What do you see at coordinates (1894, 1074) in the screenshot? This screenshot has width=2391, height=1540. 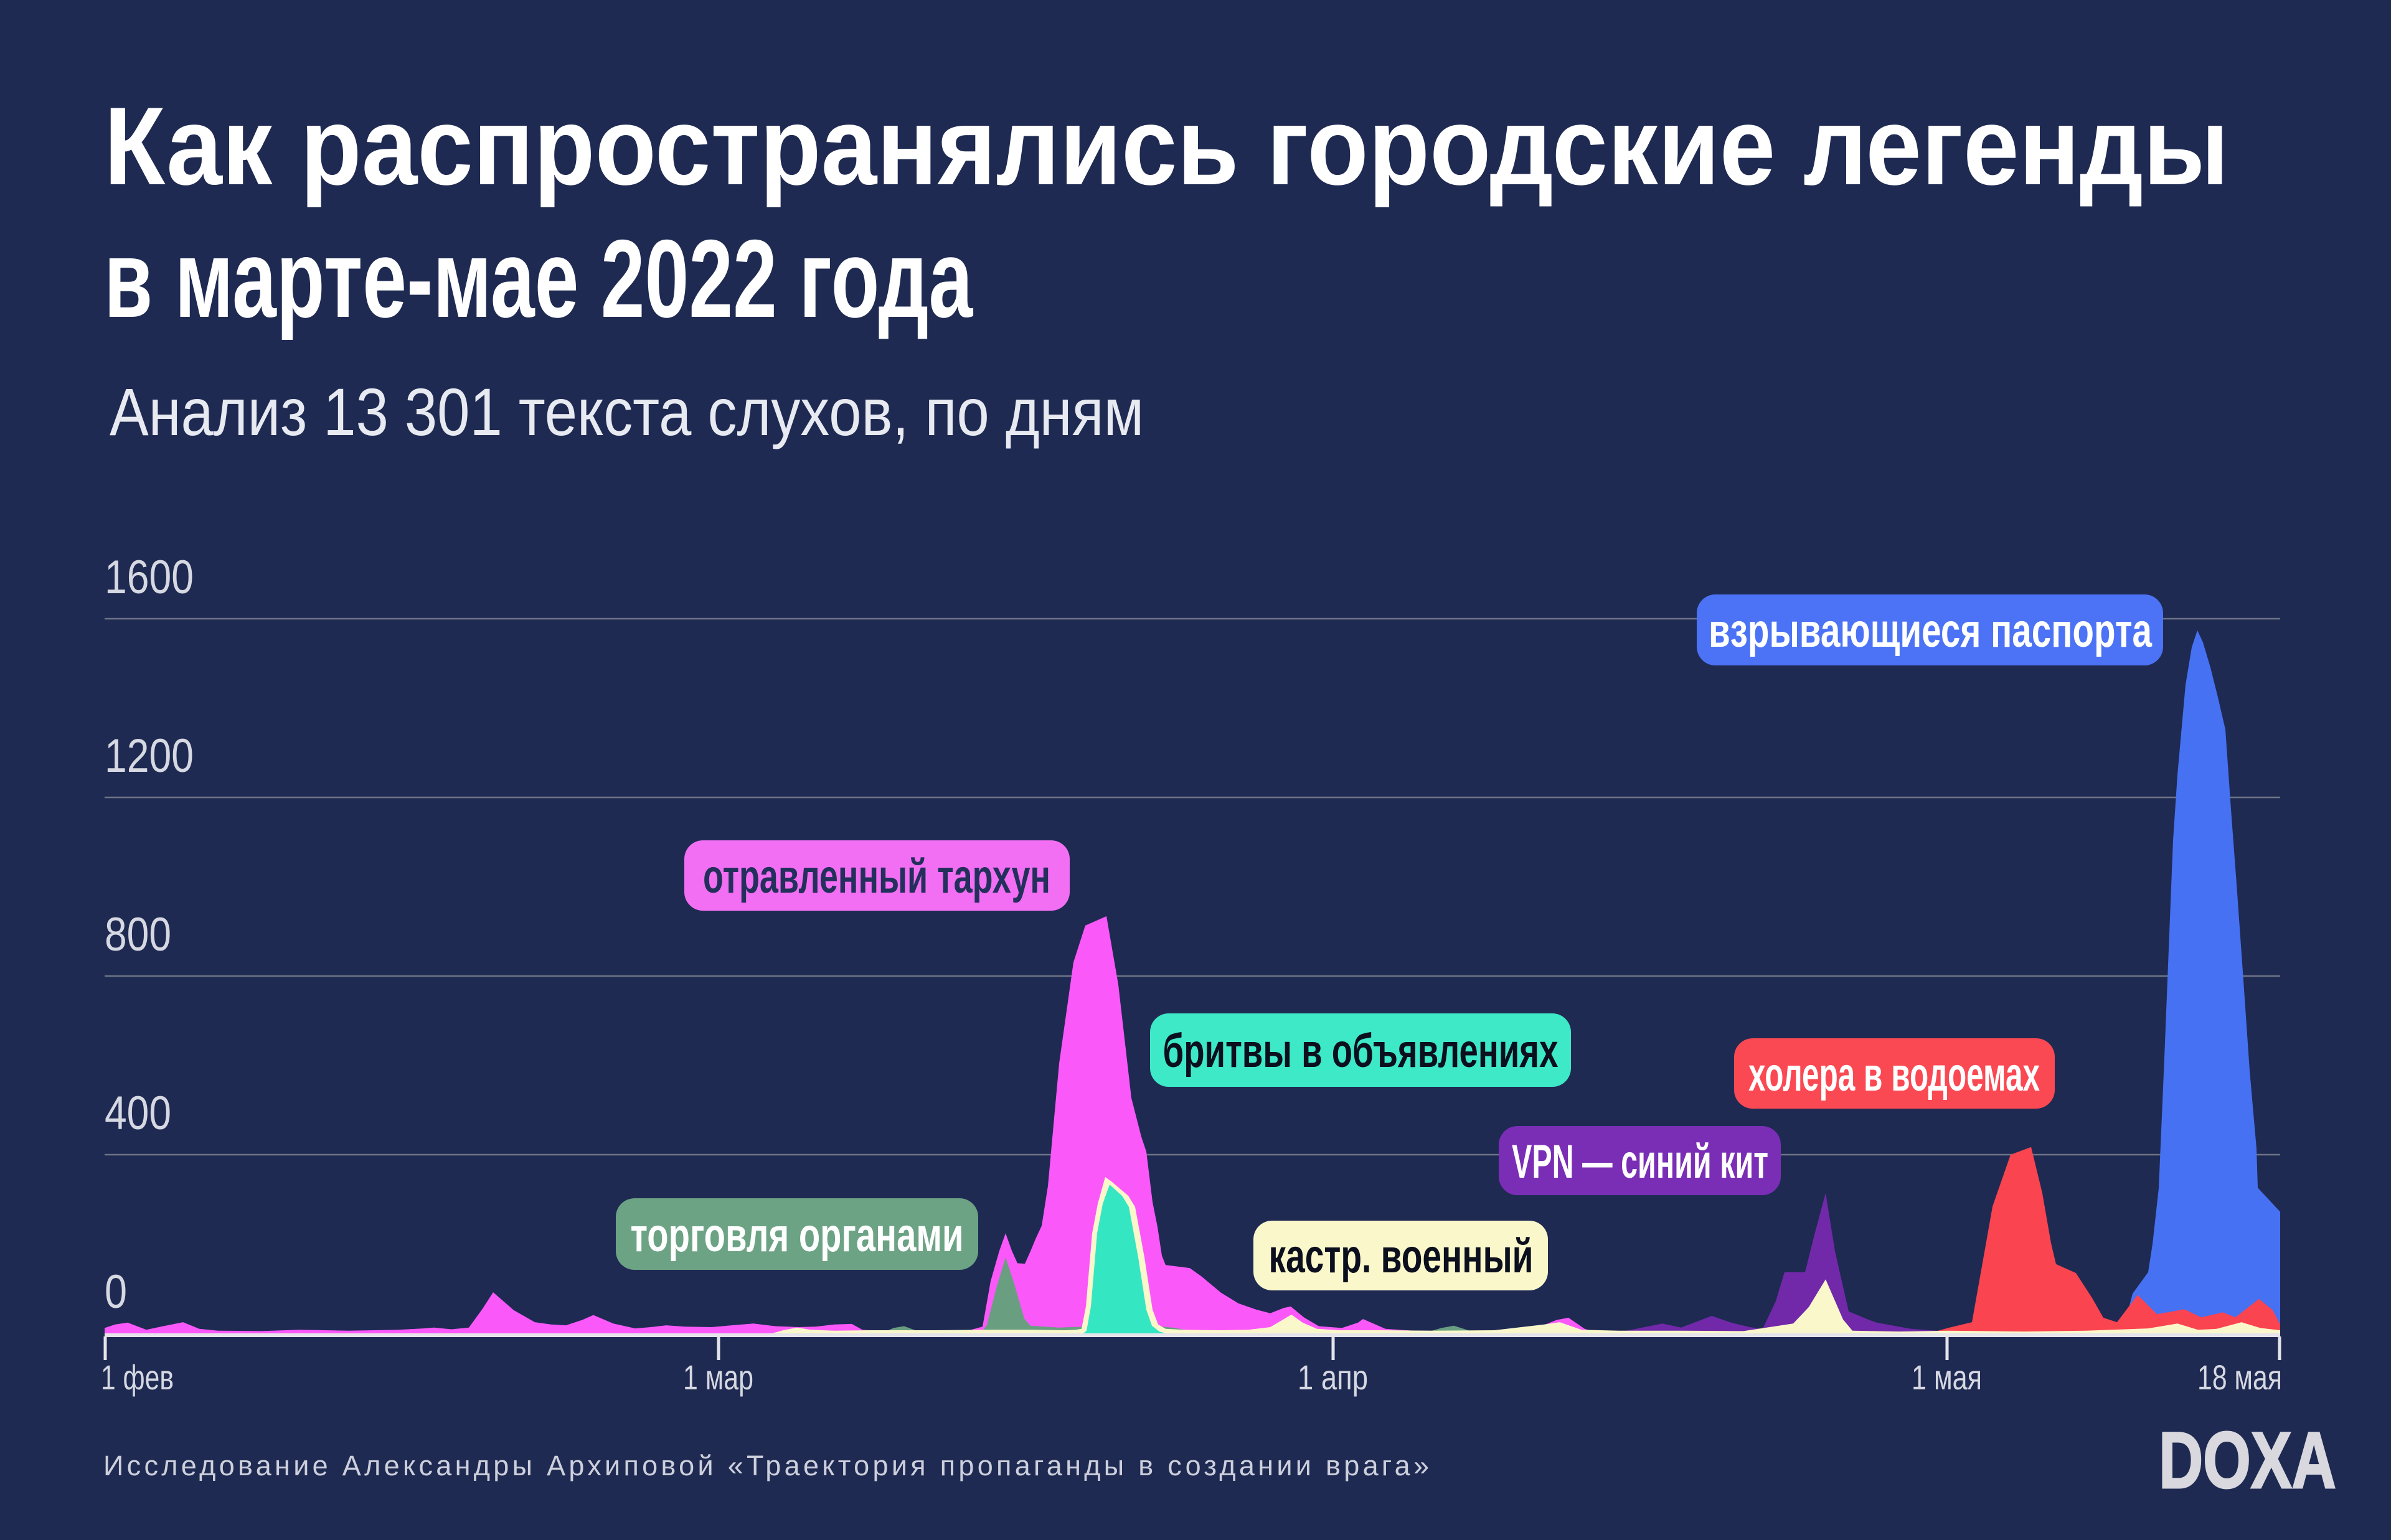 I see `svg-text: холера в водоемах` at bounding box center [1894, 1074].